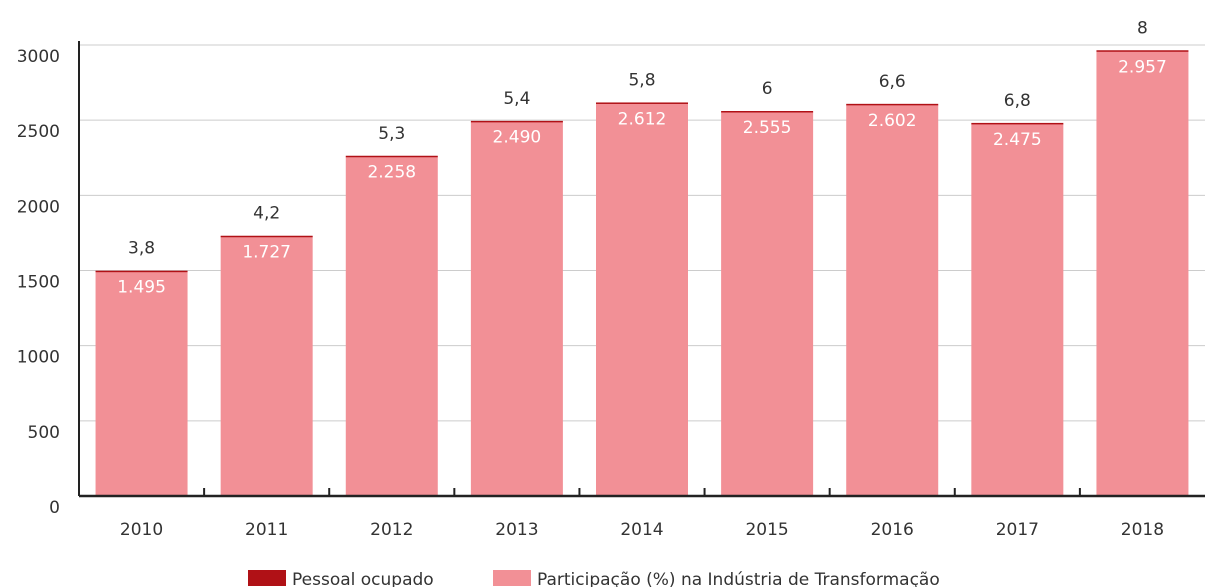 The height and width of the screenshot is (587, 1209). What do you see at coordinates (54, 508) in the screenshot?
I see `y-tick-label: 0` at bounding box center [54, 508].